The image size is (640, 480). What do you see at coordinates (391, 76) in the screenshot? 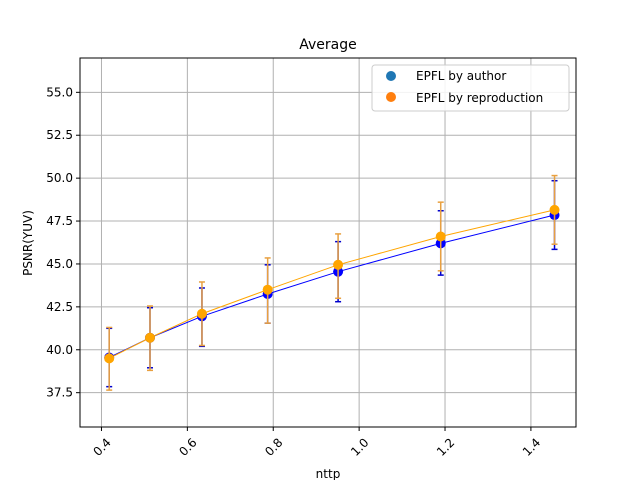
I see `legend-marker-author` at bounding box center [391, 76].